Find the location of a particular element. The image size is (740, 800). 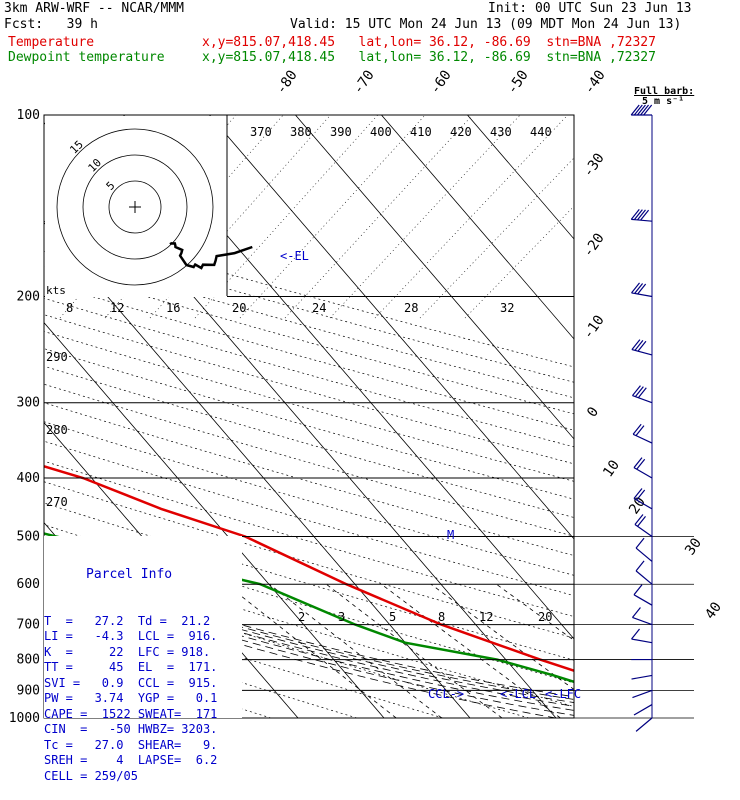

parcel-info-background is located at coordinates (143, 627).